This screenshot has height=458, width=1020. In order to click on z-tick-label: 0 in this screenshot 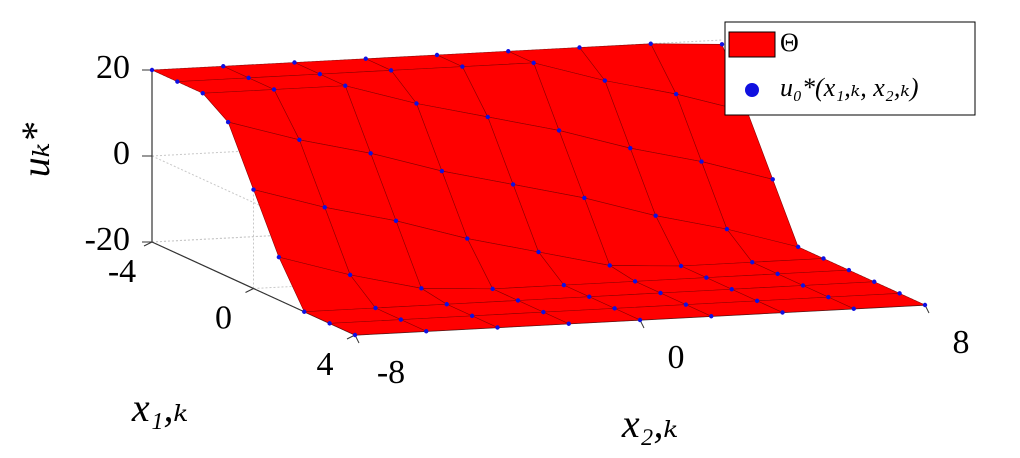, I will do `click(121, 153)`.